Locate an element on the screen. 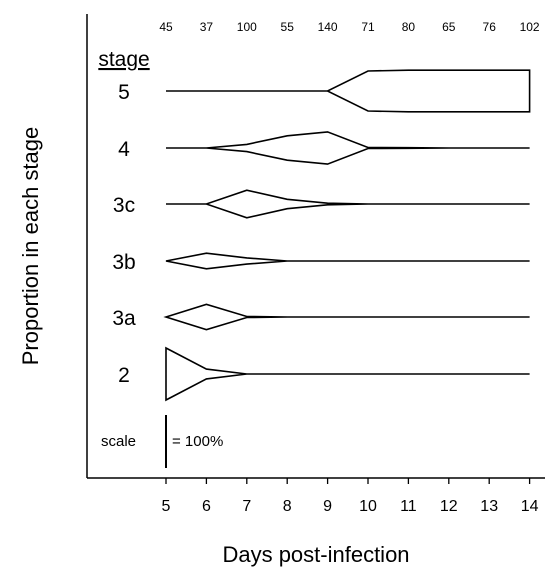  kite-stage-3a is located at coordinates (346, 317).